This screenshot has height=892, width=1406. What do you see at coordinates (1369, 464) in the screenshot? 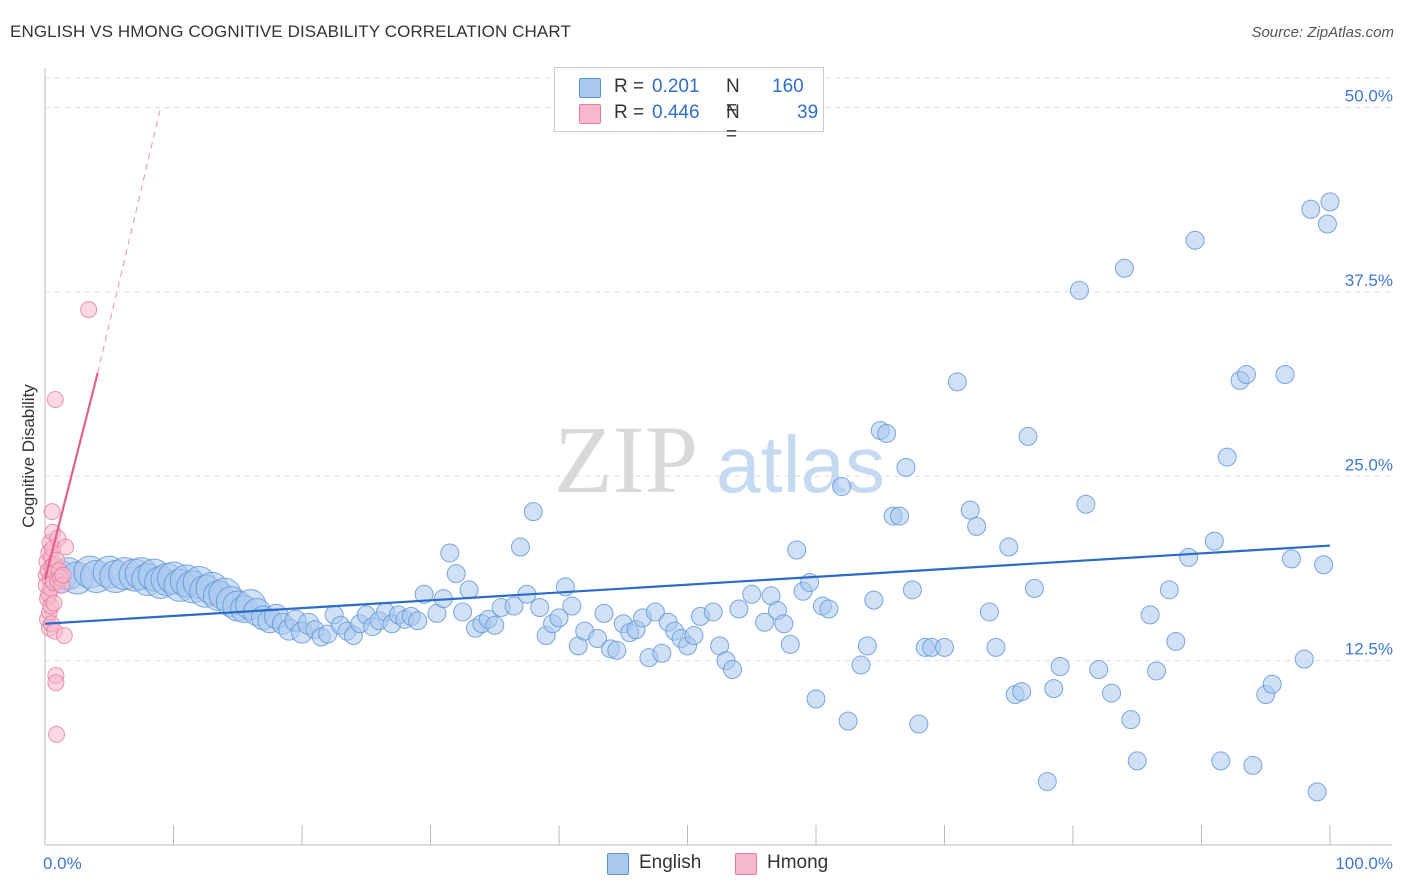
I see `y-tick-label: 25.0%` at bounding box center [1369, 464].